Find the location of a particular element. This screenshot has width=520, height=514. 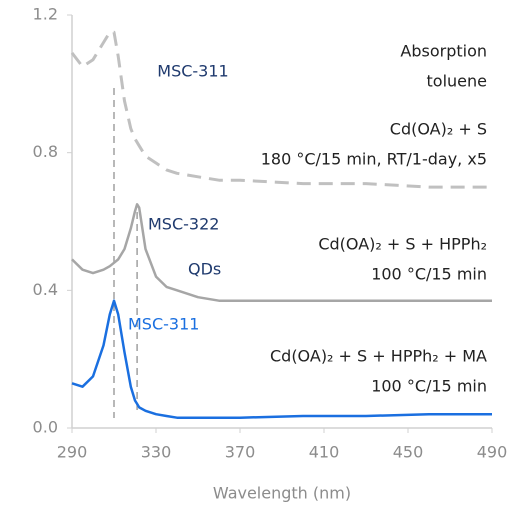

x-tick-label: 450 is located at coordinates (408, 452).